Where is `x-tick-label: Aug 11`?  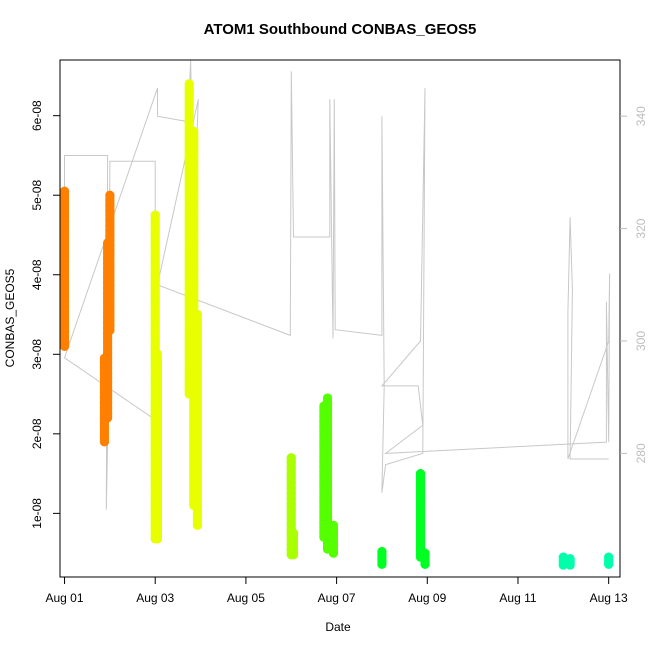 x-tick-label: Aug 11 is located at coordinates (517, 598).